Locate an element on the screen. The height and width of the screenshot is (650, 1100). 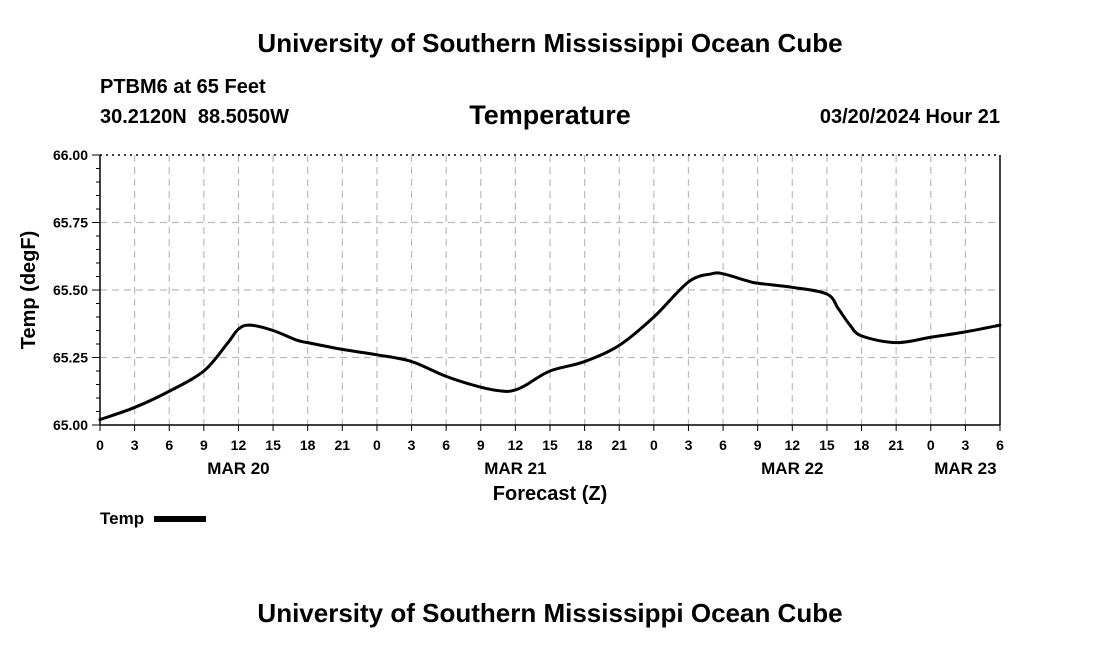
date-label: MAR 22 is located at coordinates (792, 468).